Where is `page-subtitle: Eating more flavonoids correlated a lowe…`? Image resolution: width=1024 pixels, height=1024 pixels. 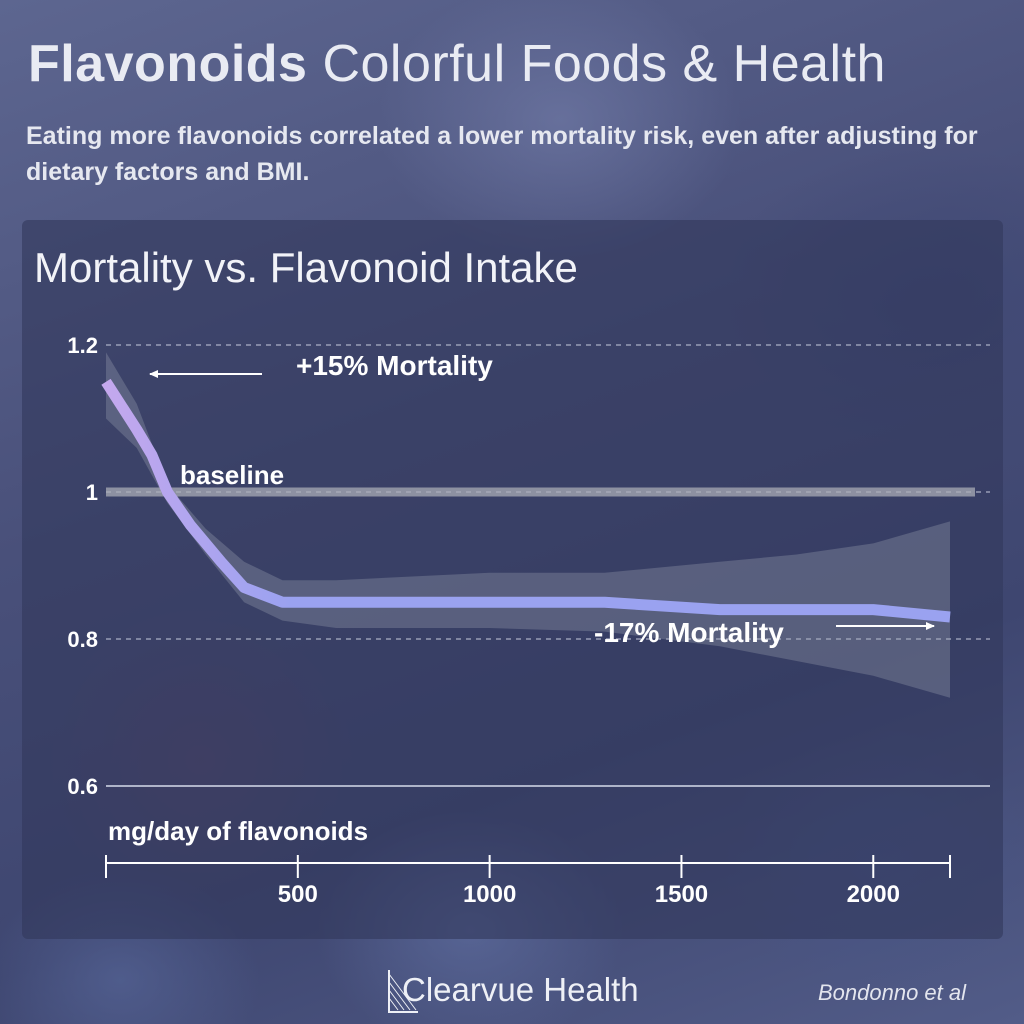
page-subtitle: Eating more flavonoids correlated a lowe… is located at coordinates (502, 154).